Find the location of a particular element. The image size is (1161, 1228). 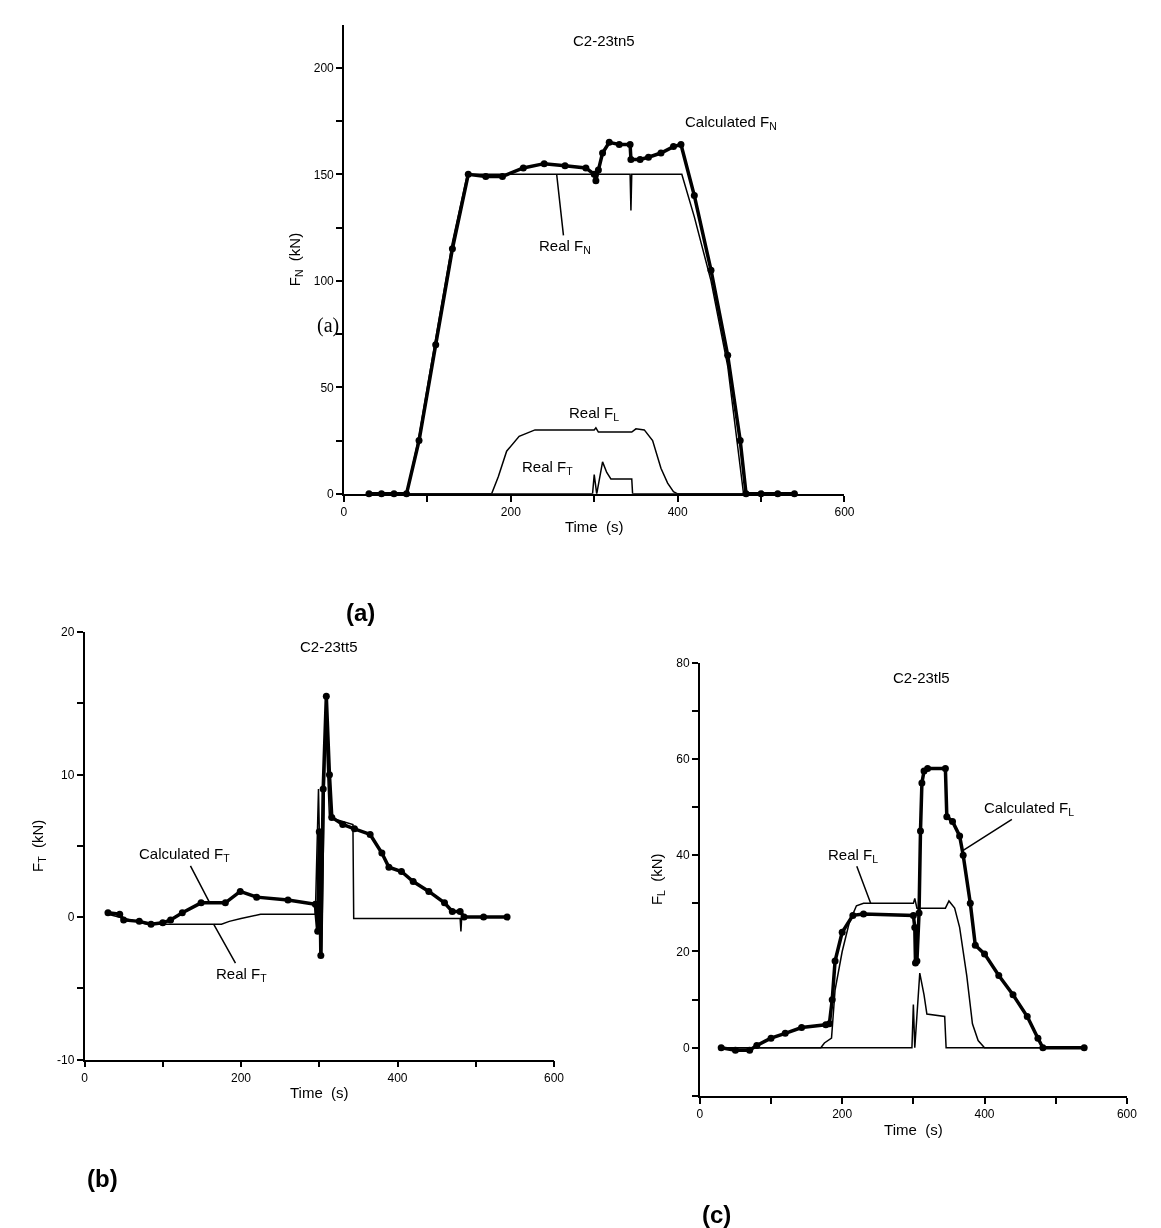

annotation: Real F$_{N}$ is located at coordinates (565, 247).